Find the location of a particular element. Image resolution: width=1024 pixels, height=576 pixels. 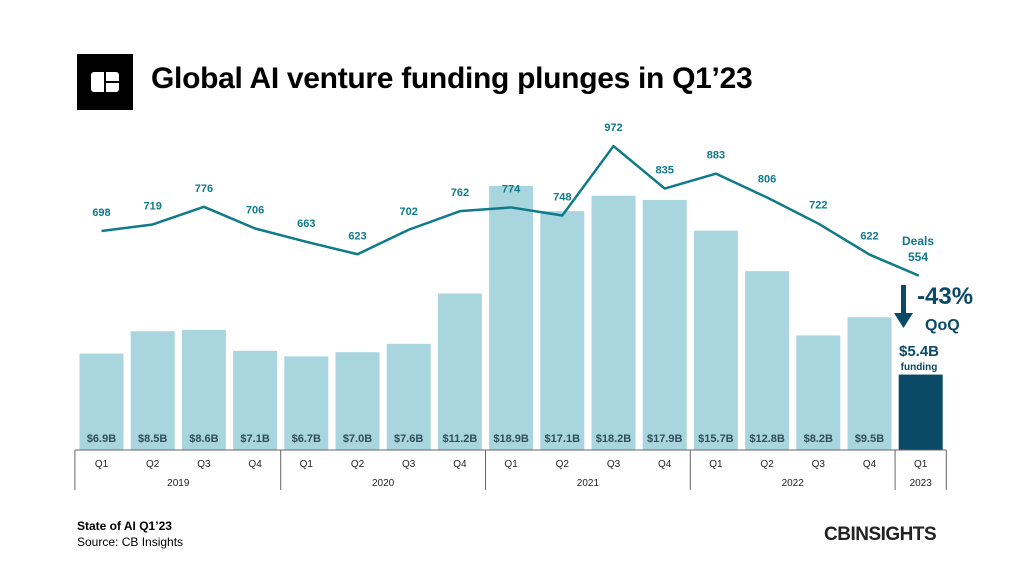

bar-value-label: $8.5B is located at coordinates (152, 439).